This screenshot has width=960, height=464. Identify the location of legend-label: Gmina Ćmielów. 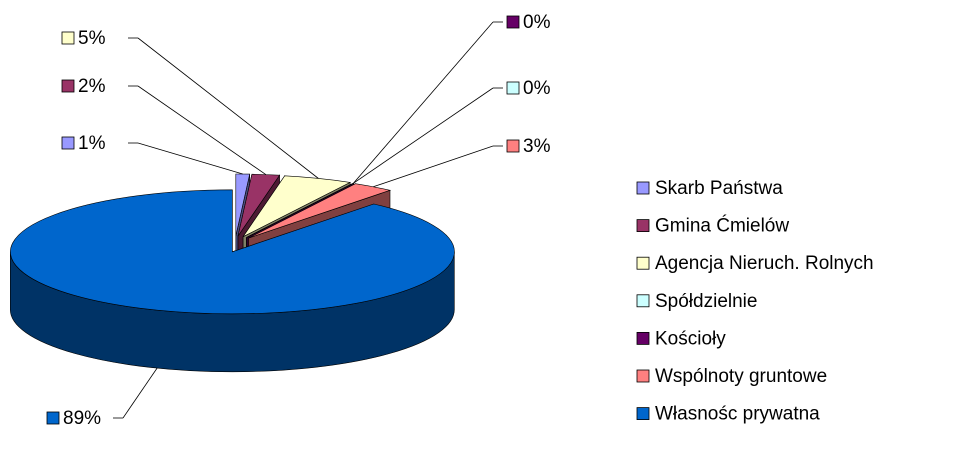
(722, 226).